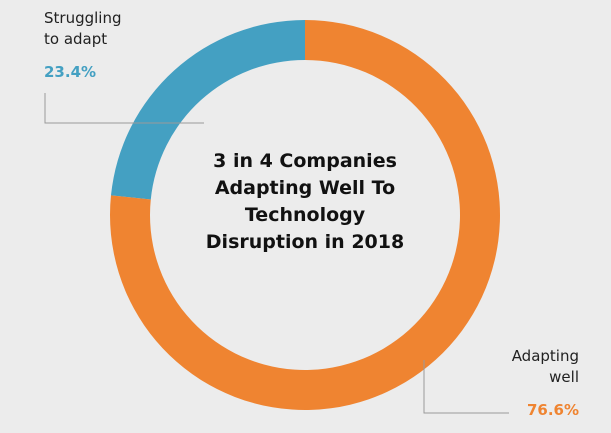 The width and height of the screenshot is (611, 433). I want to click on leader-line-adapting, so click(466, 387).